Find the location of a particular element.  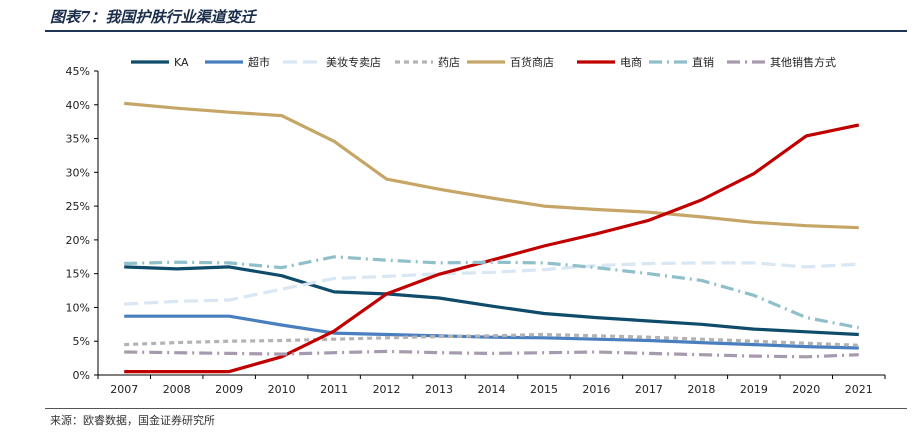

x-tick-label: 2018 is located at coordinates (701, 389).